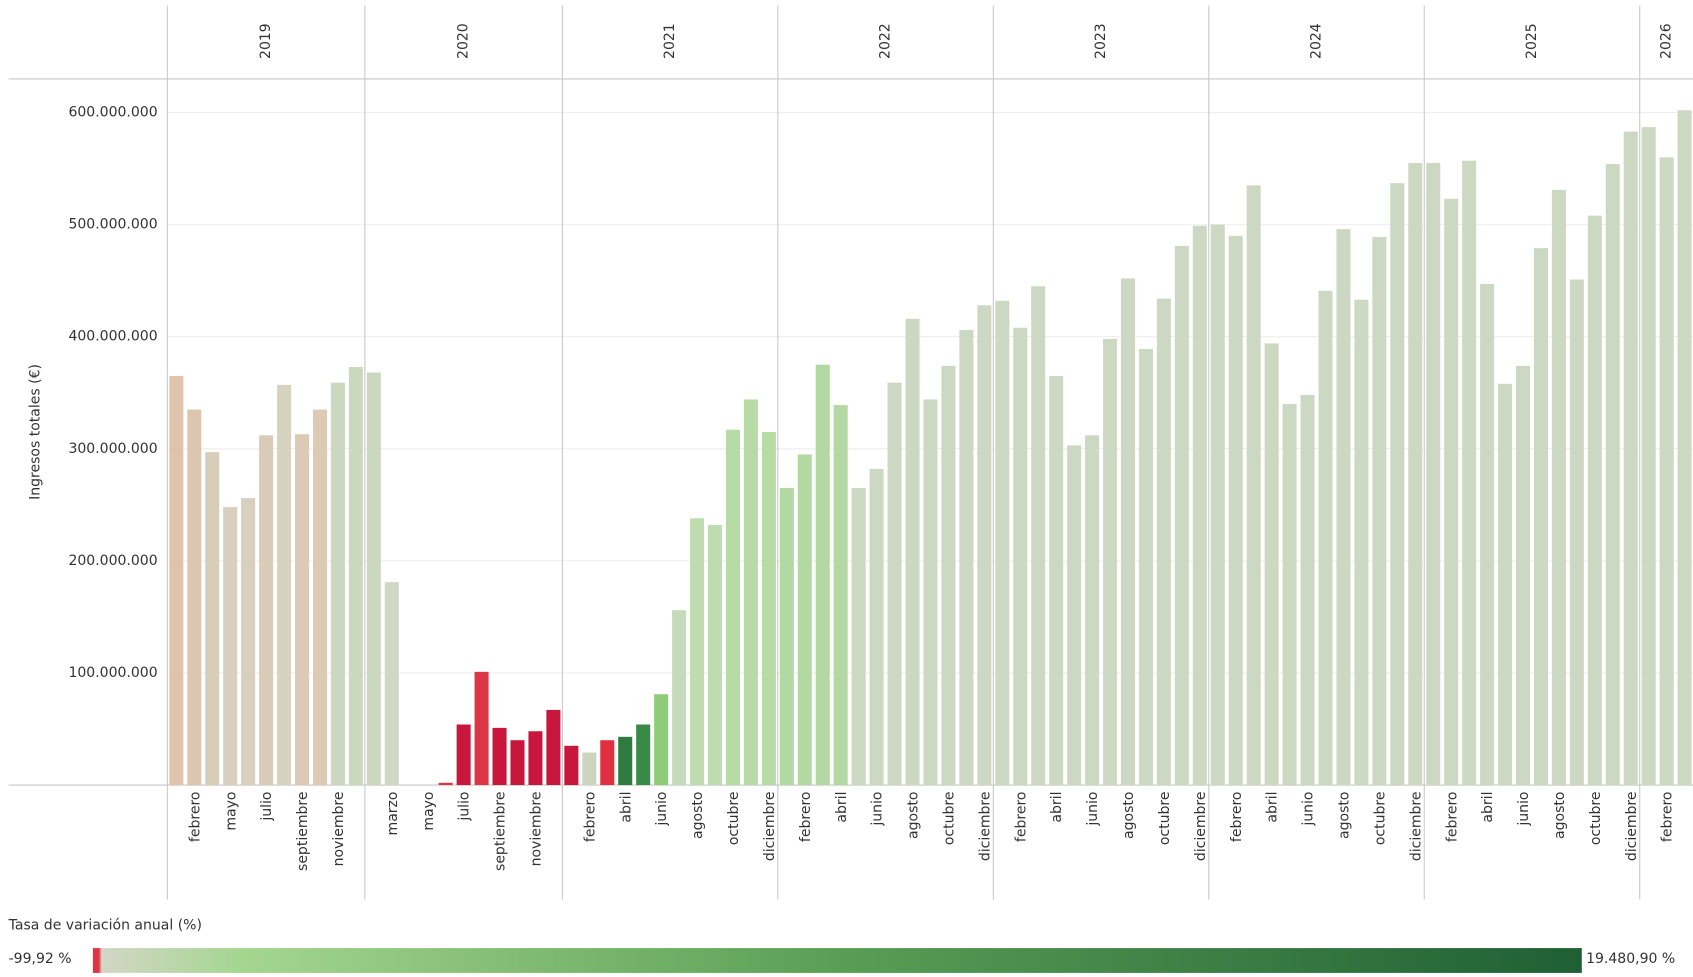 This screenshot has width=1693, height=977. What do you see at coordinates (112, 337) in the screenshot?
I see `y-tick-label: 400.000.000` at bounding box center [112, 337].